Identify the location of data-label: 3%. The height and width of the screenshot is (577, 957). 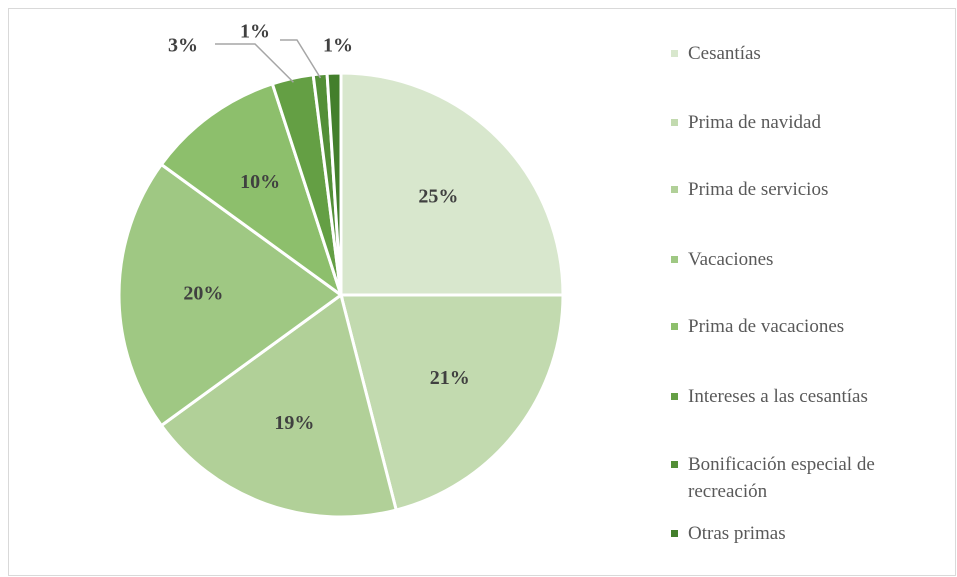
(183, 46).